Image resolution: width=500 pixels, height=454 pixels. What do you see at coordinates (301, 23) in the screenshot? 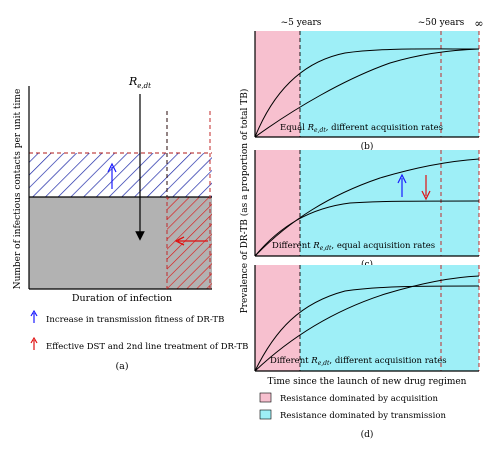
I see `label-5-years: ~5 years` at bounding box center [301, 23].